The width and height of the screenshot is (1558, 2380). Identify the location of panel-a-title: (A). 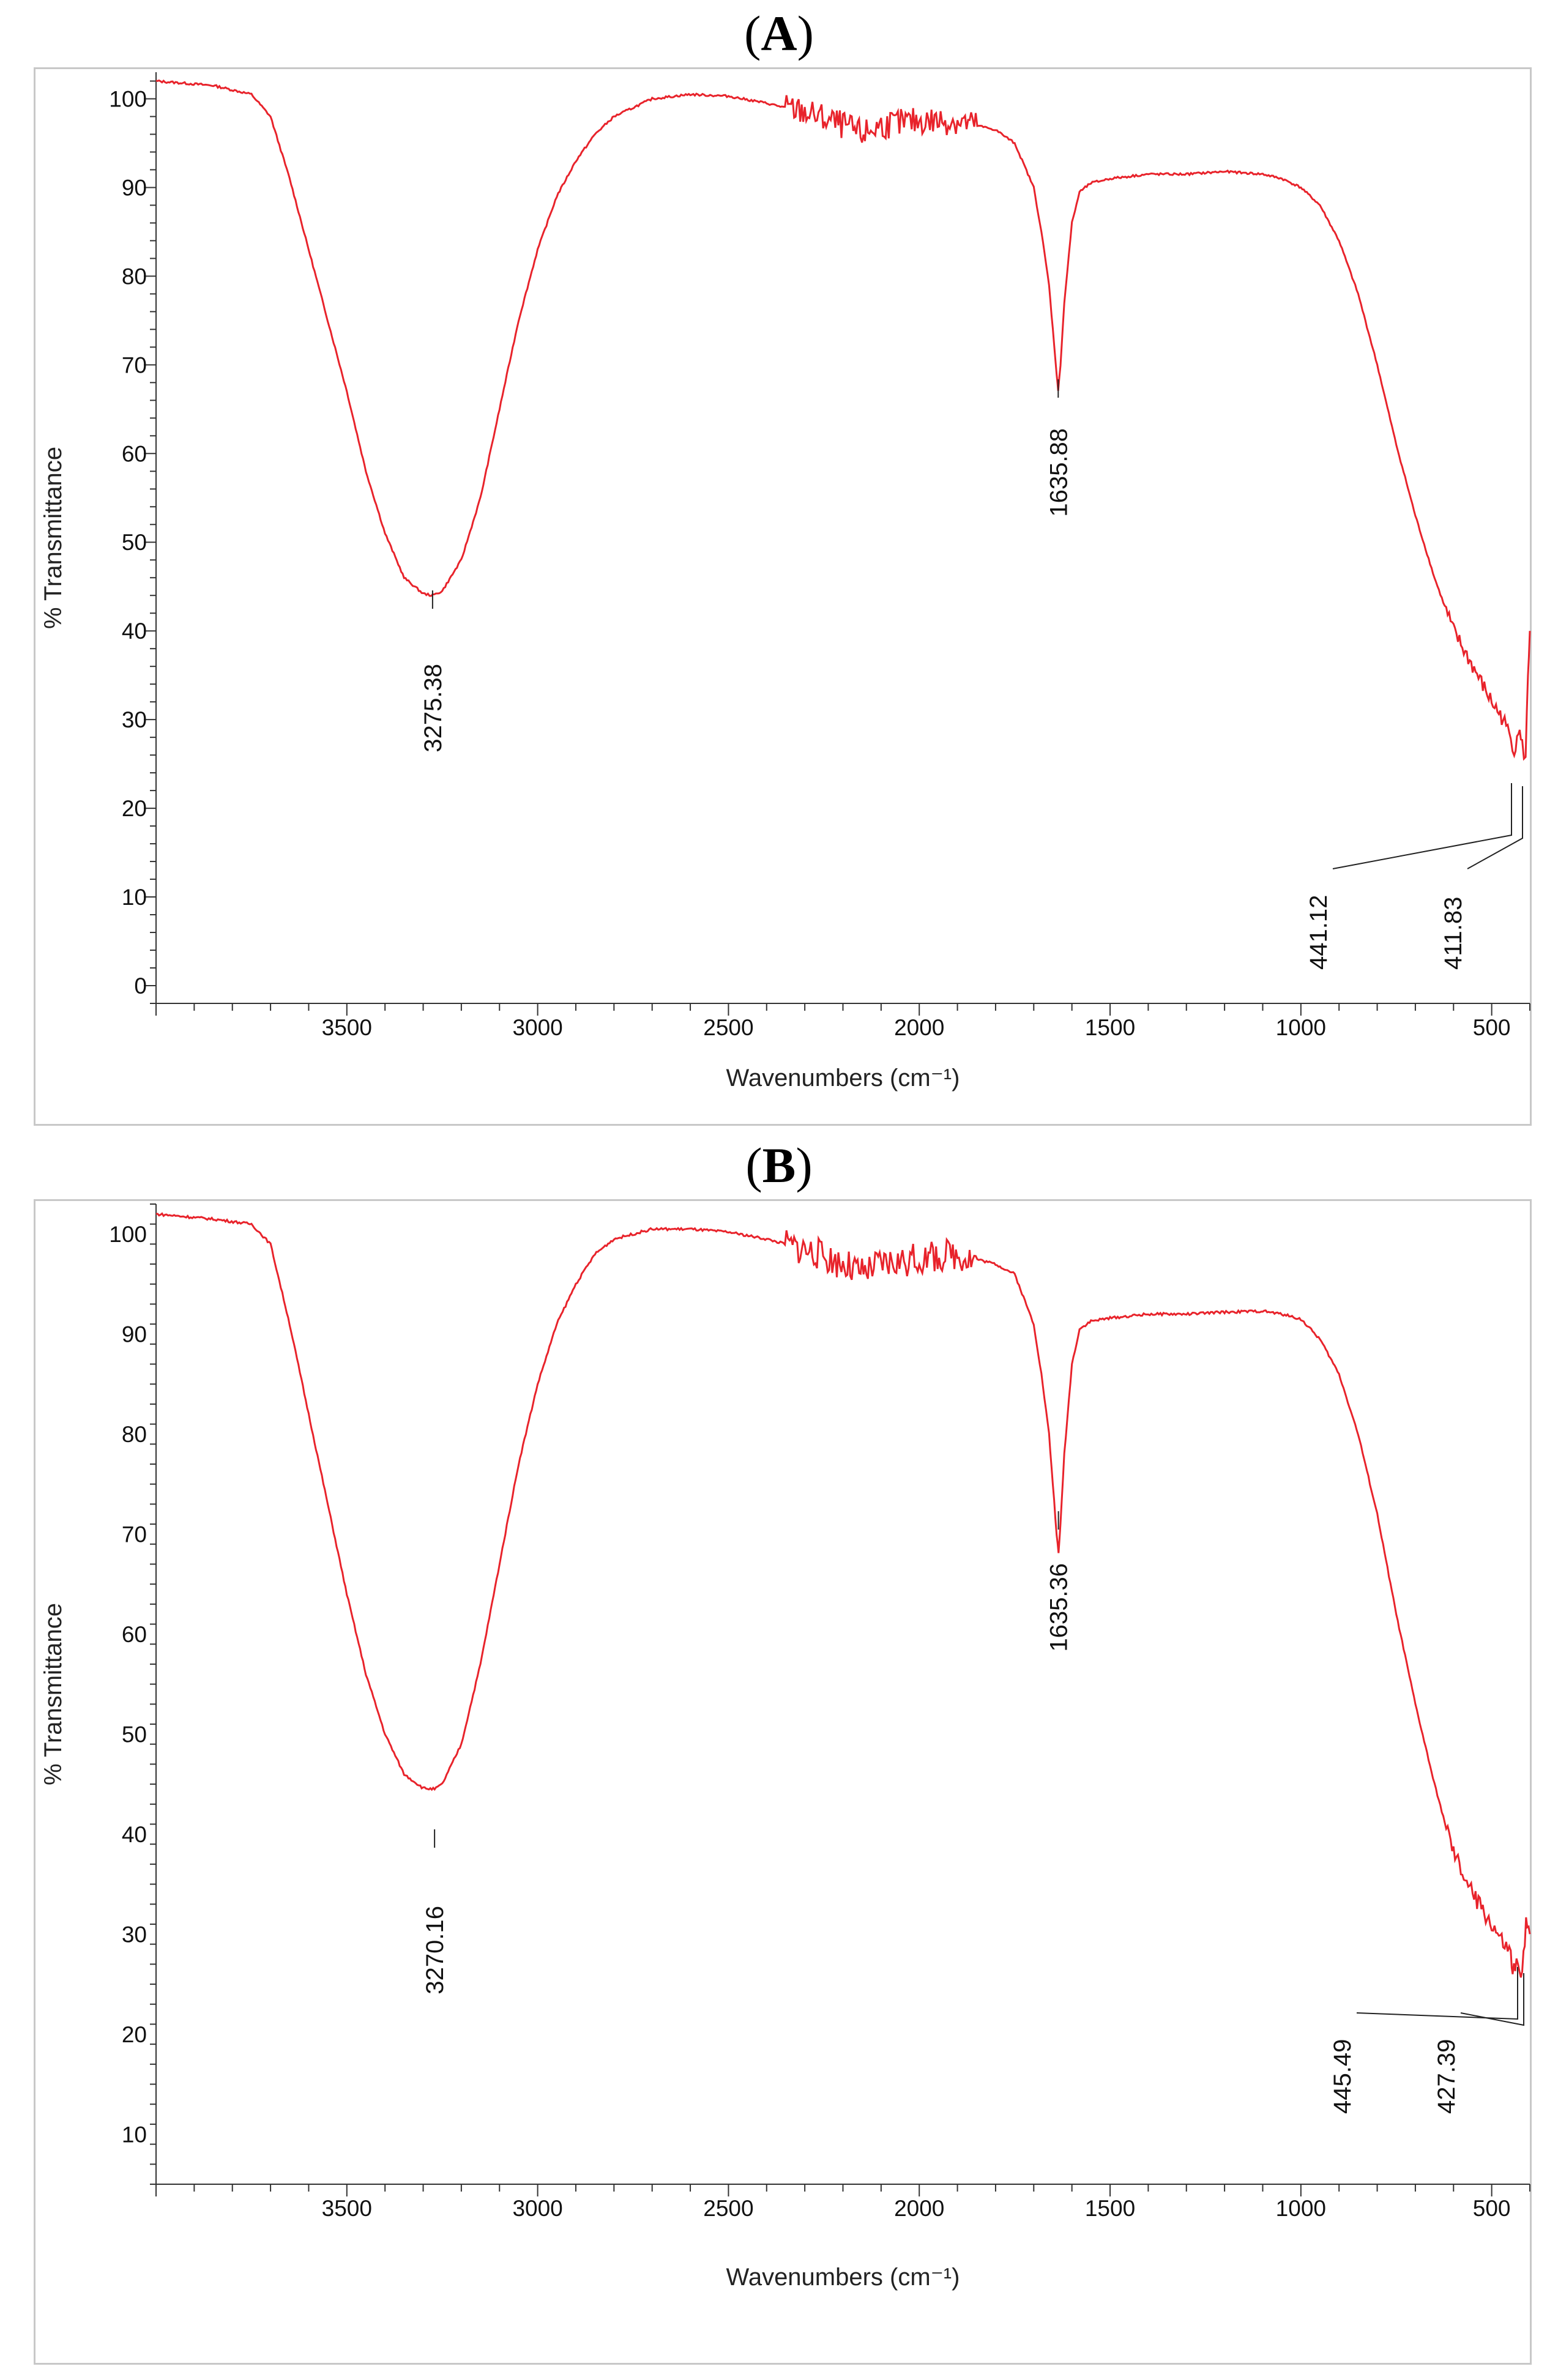
(779, 33).